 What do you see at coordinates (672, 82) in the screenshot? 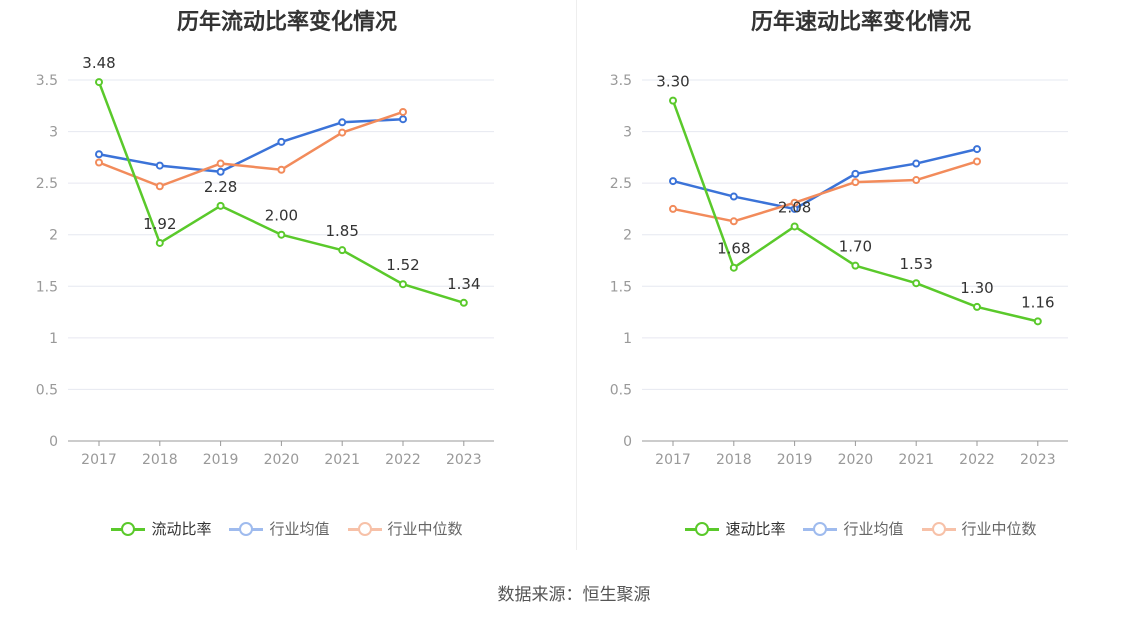
I see `data-label: 3.30` at bounding box center [672, 82].